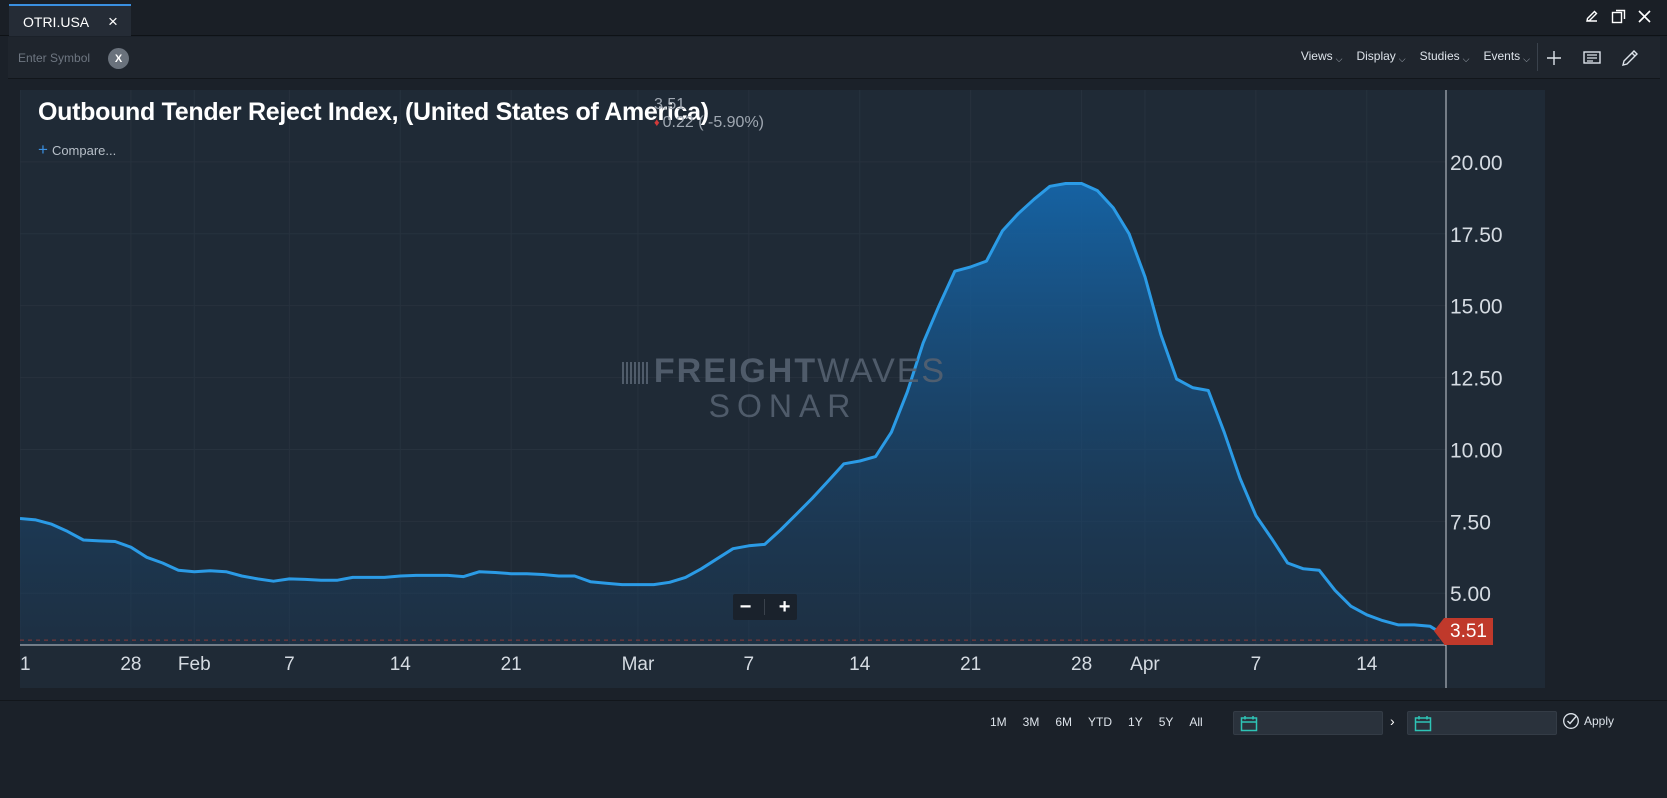 Image resolution: width=1667 pixels, height=798 pixels. Describe the element at coordinates (670, 104) in the screenshot. I see `last-value: 3.51` at that location.